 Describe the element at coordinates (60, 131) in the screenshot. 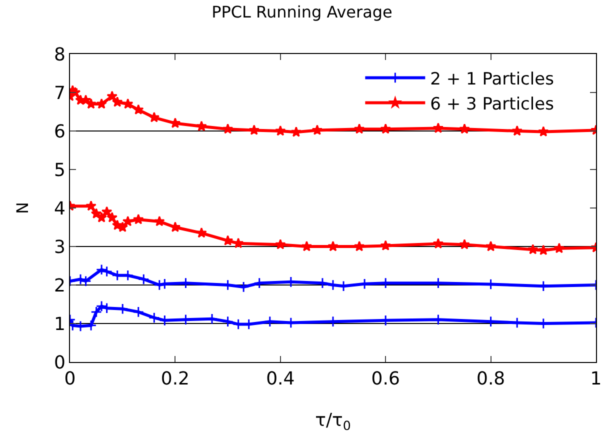

I see `y-tick-label: 6` at that location.